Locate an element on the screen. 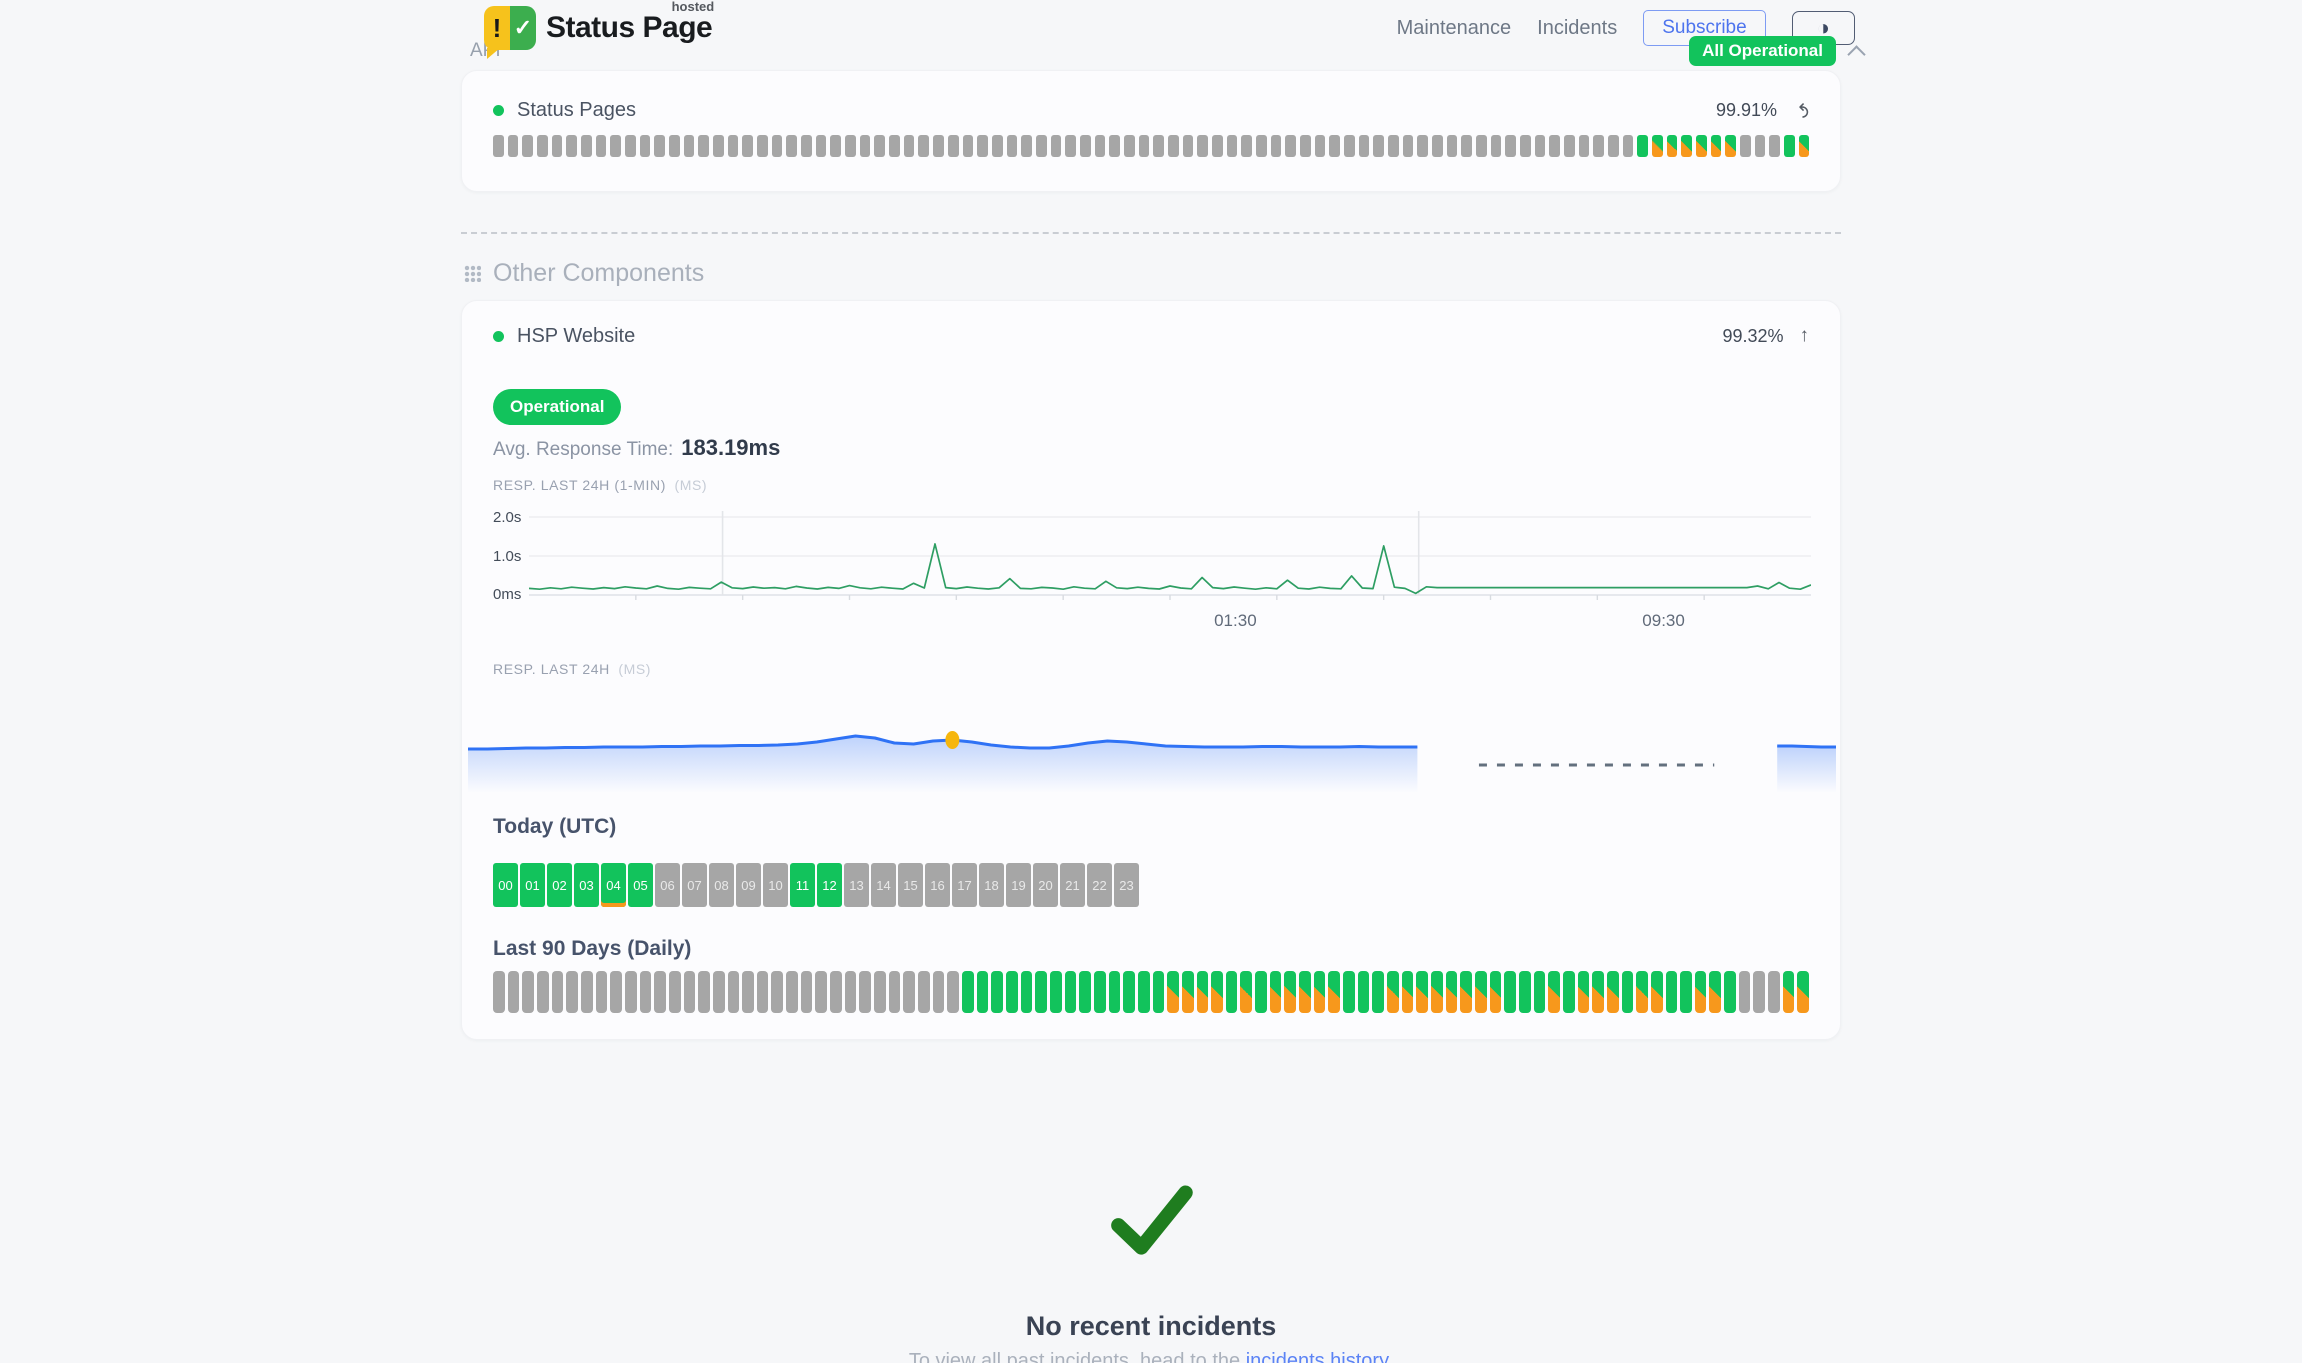 This screenshot has width=2302, height=1363. logo: ! ✓ Status Page hosted is located at coordinates (599, 29).